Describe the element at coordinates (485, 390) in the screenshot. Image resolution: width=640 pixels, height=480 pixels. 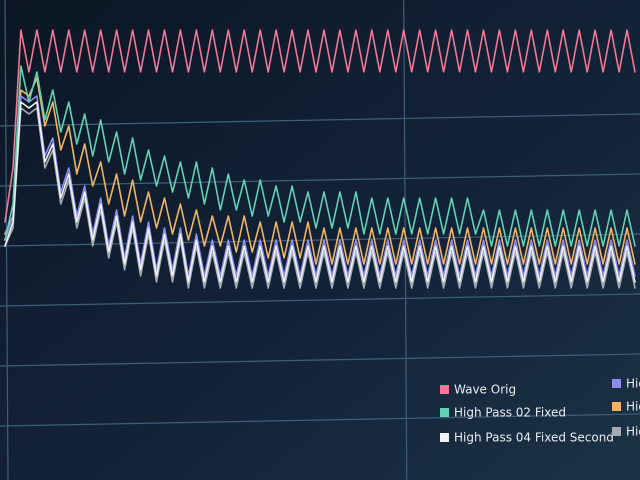
I see `legend-label: Wave Orig` at that location.